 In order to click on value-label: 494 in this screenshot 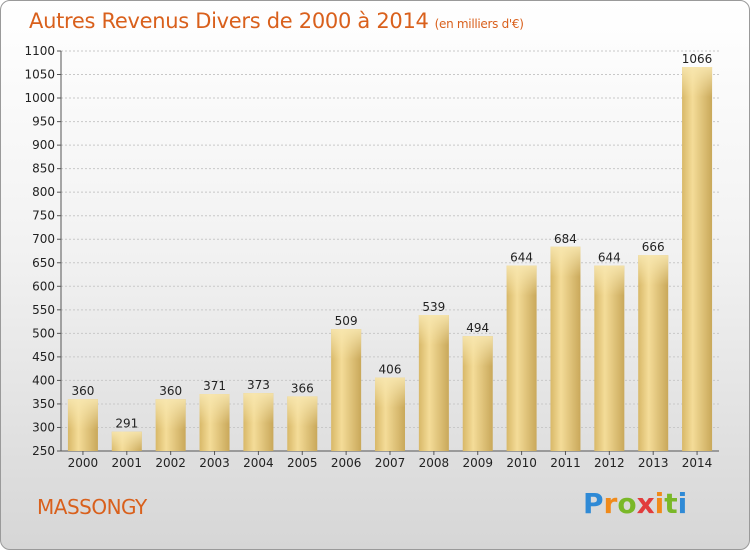, I will do `click(477, 328)`.